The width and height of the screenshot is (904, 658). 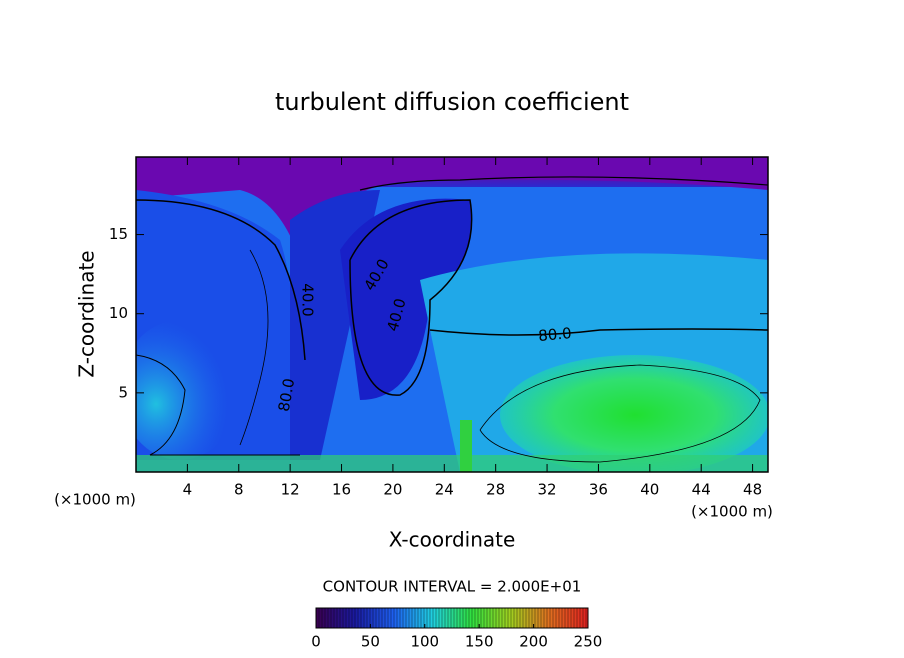 I want to click on x-tick-label: 32, so click(x=547, y=490).